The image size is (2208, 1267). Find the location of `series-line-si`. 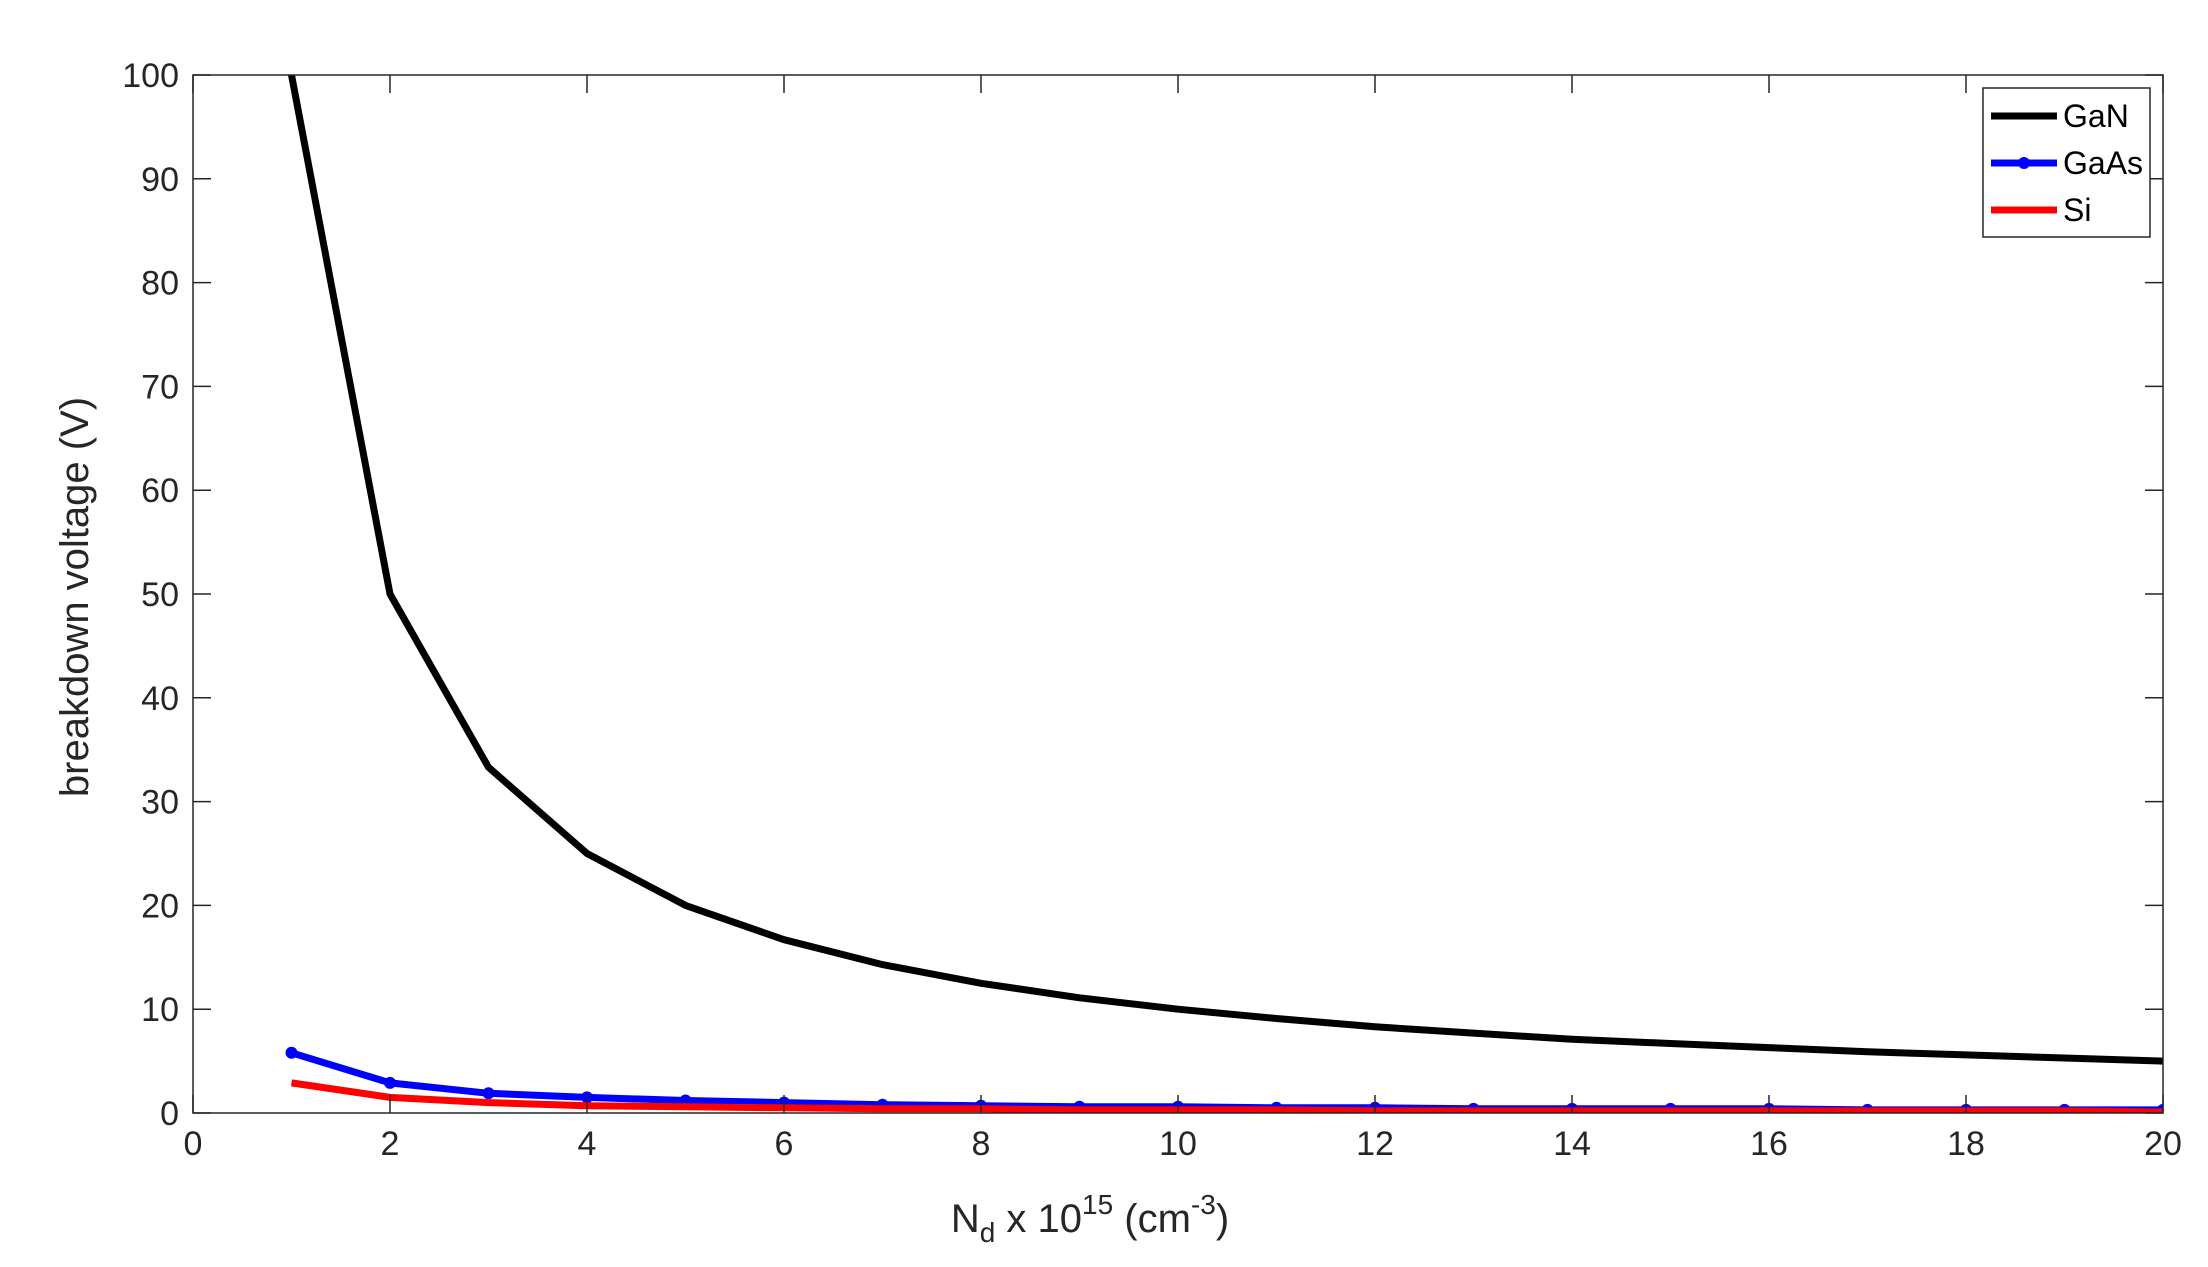

series-line-si is located at coordinates (1226, 1096).